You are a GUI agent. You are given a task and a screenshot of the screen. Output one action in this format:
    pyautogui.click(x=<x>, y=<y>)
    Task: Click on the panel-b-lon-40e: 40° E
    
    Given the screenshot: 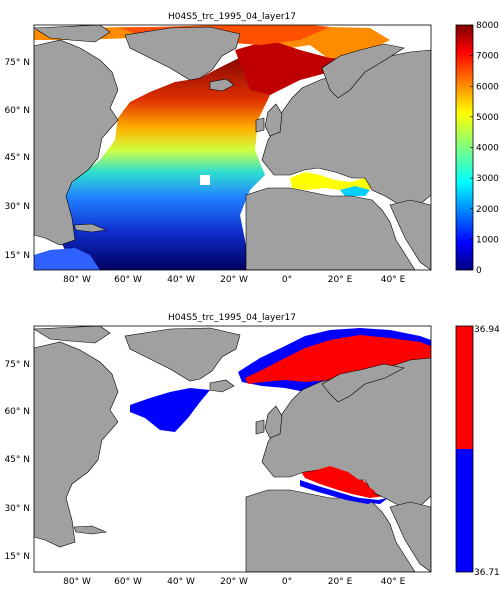 What is the action you would take?
    pyautogui.click(x=393, y=582)
    